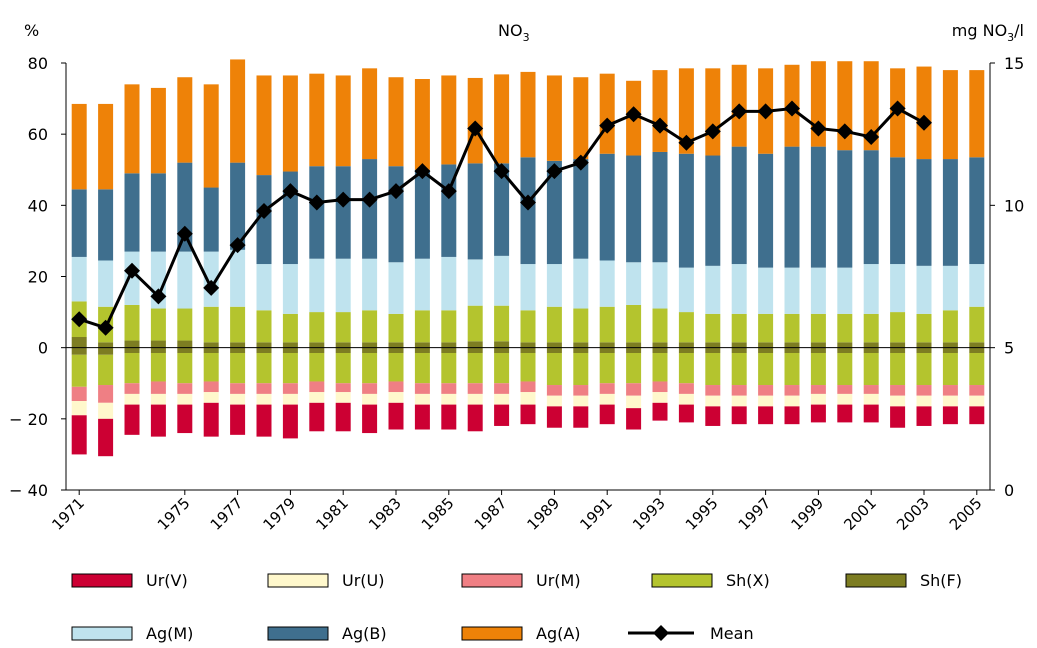 Image resolution: width=1037 pixels, height=648 pixels. I want to click on bar-urm-neg-2004, so click(950, 390).